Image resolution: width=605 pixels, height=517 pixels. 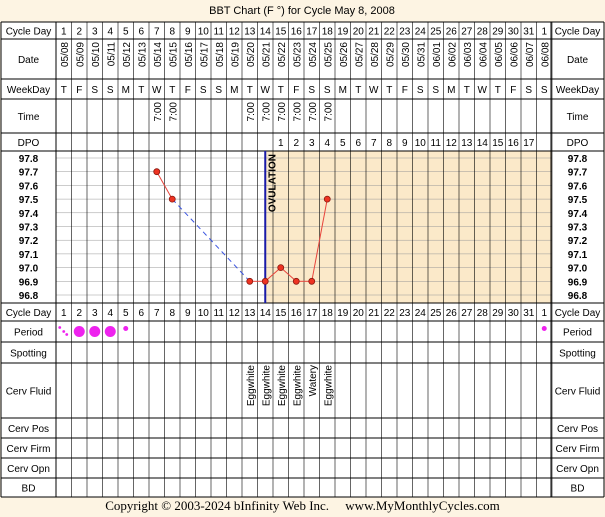 What do you see at coordinates (436, 143) in the screenshot?
I see `dpo-cell: 11` at bounding box center [436, 143].